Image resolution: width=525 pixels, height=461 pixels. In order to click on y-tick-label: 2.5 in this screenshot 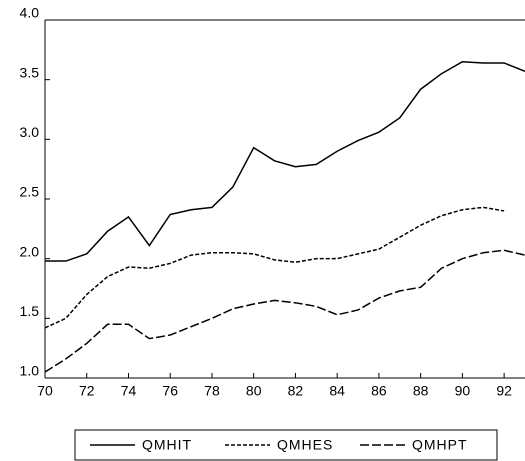, I will do `click(30, 192)`.